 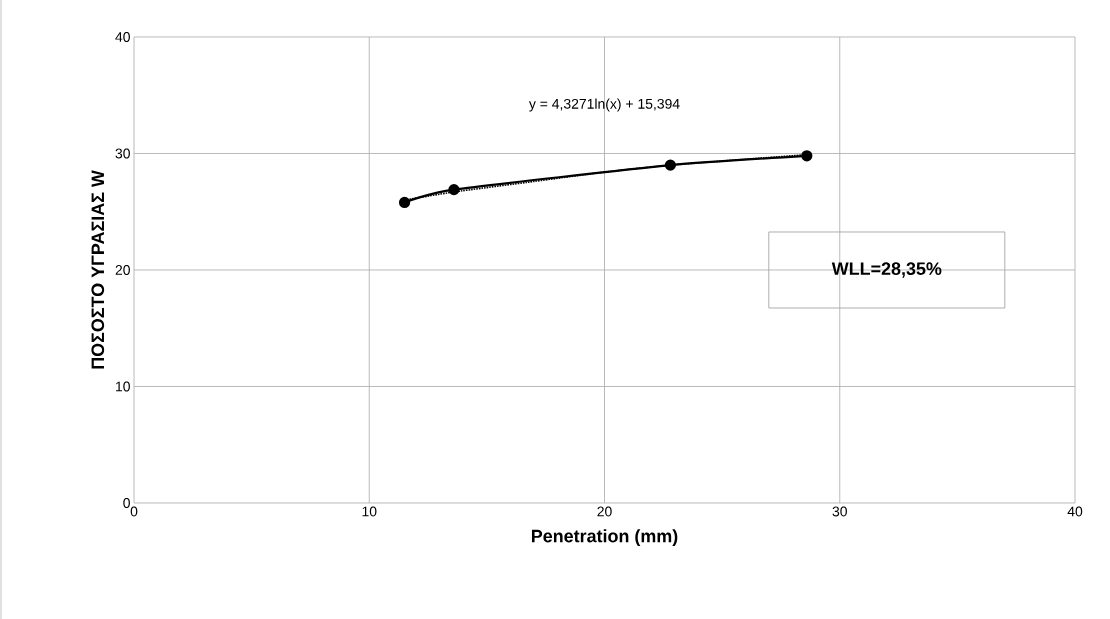 I want to click on x-tick-label: 40, so click(x=1075, y=511).